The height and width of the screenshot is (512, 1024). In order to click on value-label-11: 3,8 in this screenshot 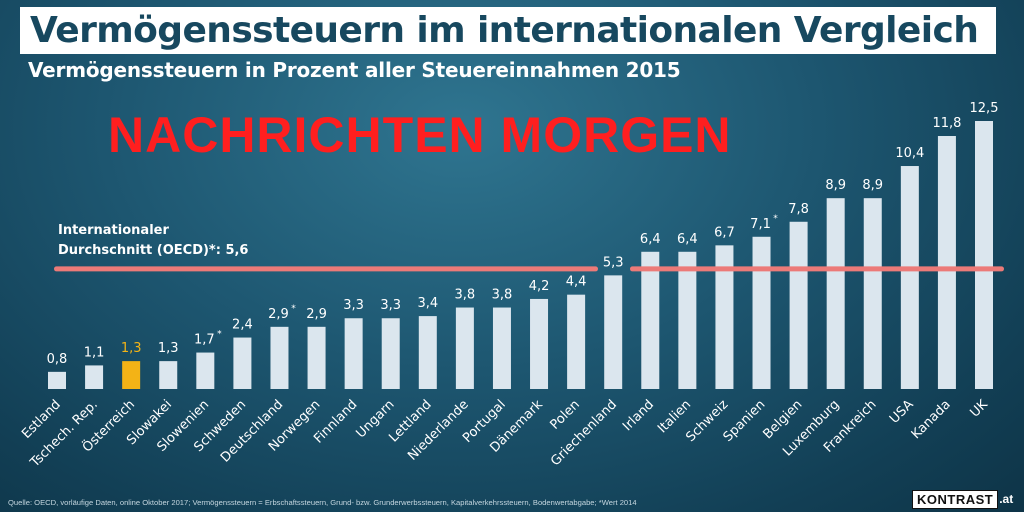, I will do `click(465, 295)`.